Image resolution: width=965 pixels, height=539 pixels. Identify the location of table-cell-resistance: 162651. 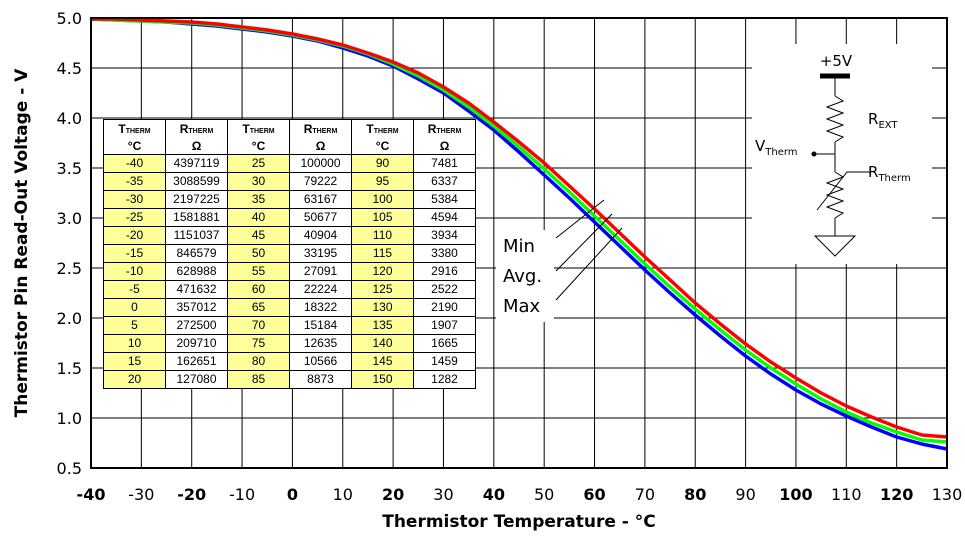
(196, 361).